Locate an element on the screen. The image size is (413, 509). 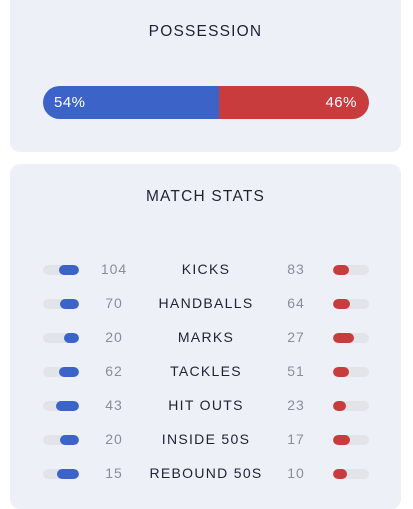
stat-row-marks: 20 MARKS 27 is located at coordinates (205, 339).